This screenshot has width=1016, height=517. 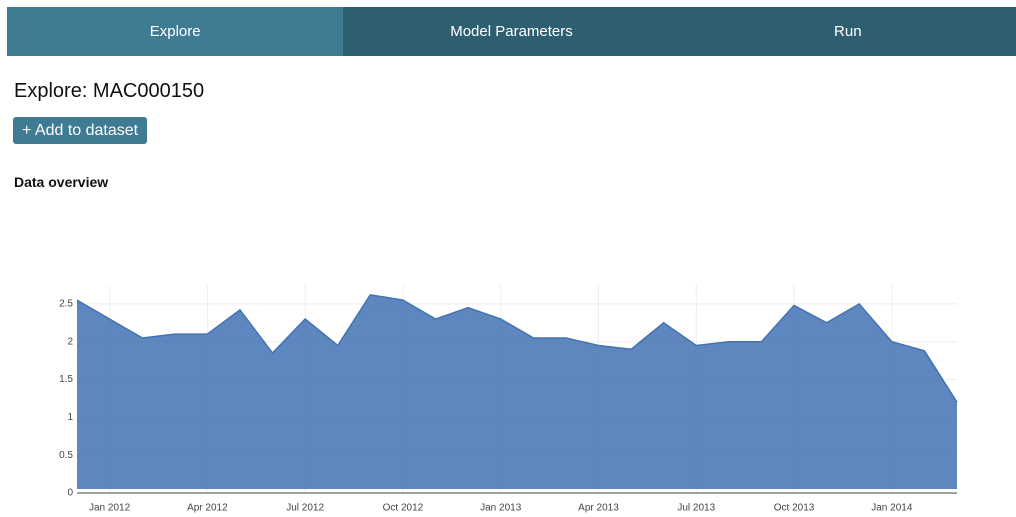 What do you see at coordinates (66, 379) in the screenshot?
I see `y-tick-label: 1.5` at bounding box center [66, 379].